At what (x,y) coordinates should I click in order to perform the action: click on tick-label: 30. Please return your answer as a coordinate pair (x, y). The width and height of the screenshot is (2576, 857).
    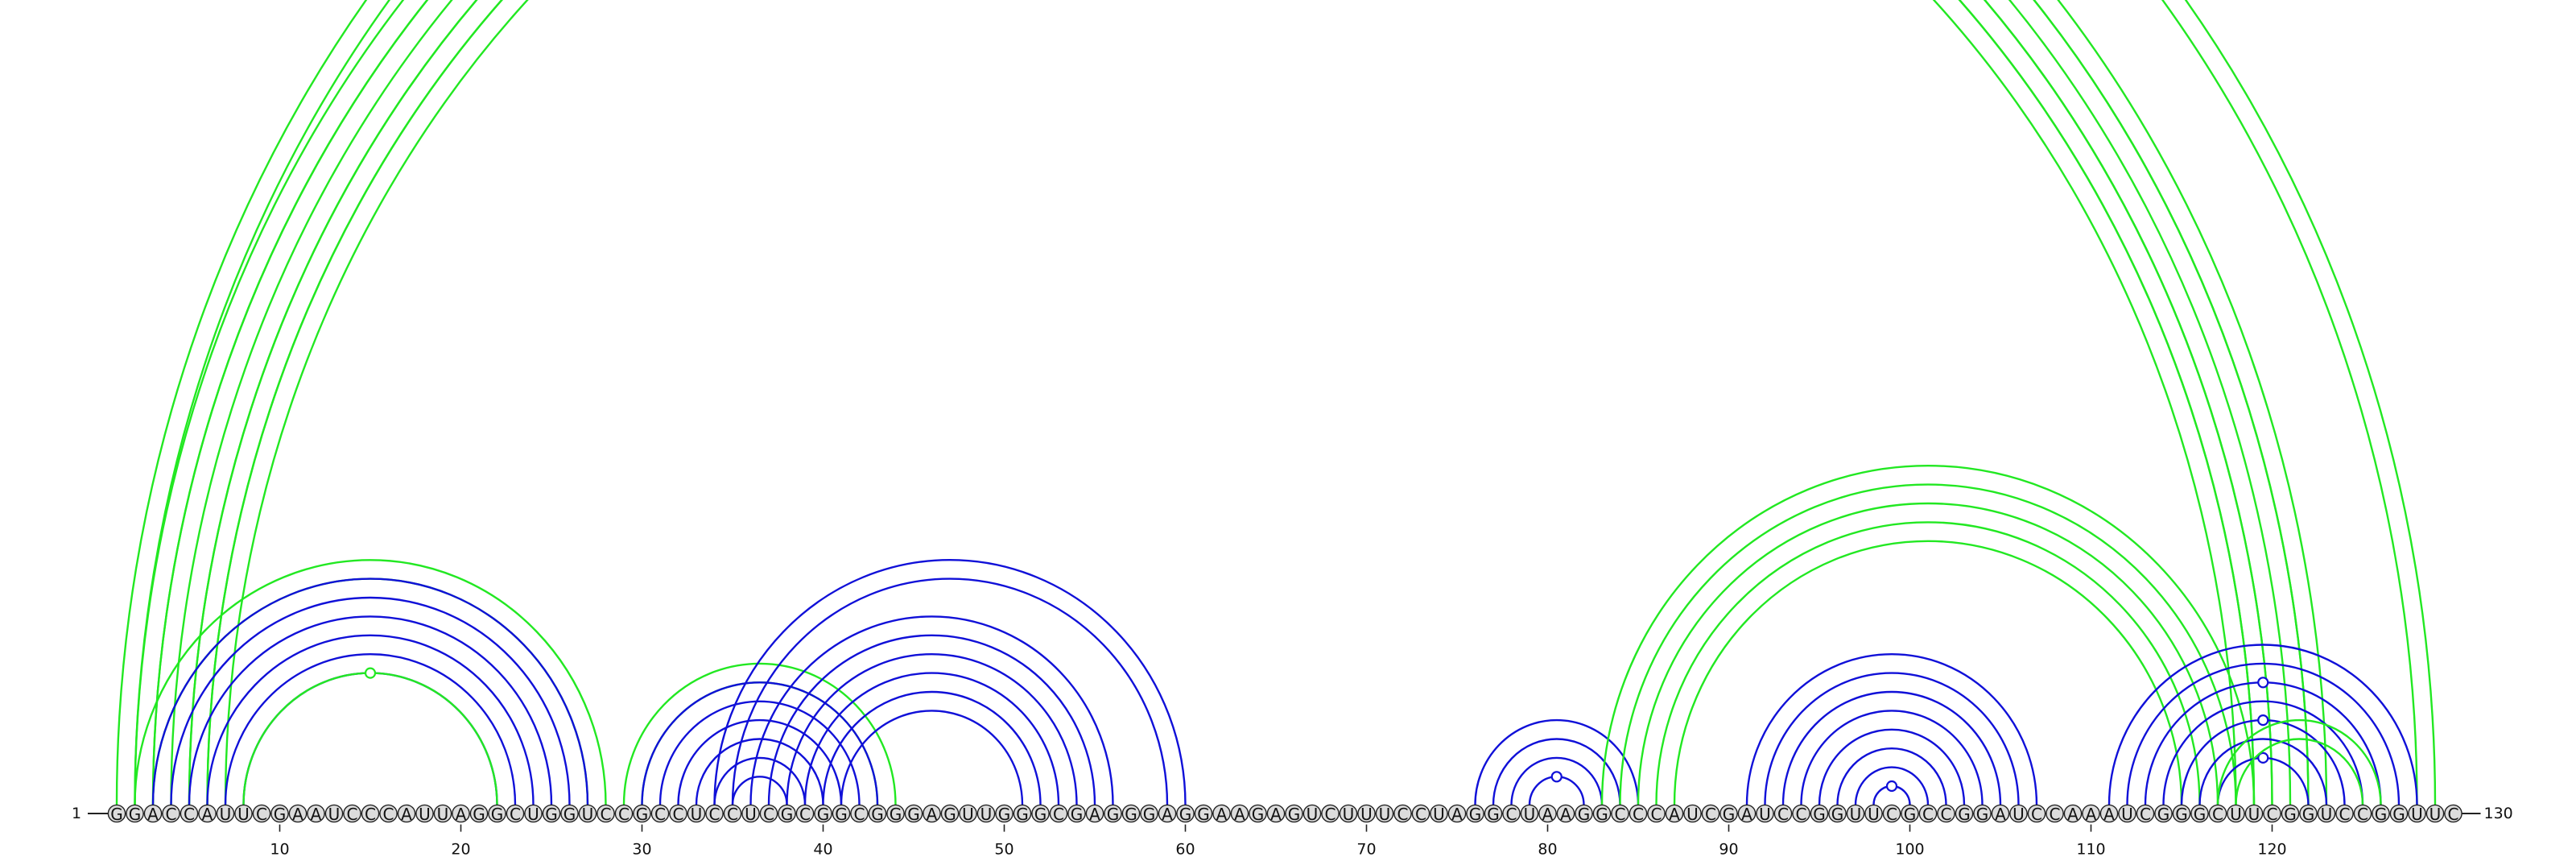
    Looking at the image, I should click on (641, 849).